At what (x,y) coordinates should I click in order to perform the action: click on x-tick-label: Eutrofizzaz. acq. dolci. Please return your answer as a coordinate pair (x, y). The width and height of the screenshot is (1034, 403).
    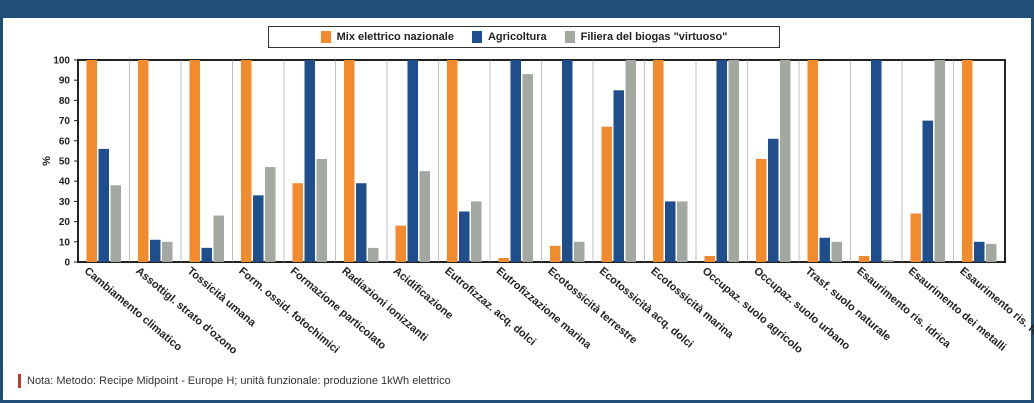
    Looking at the image, I should click on (490, 306).